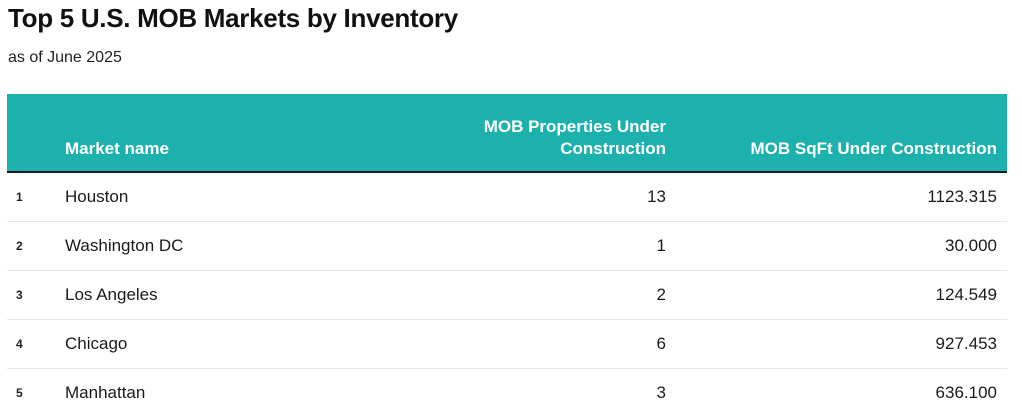 This screenshot has height=419, width=1022. Describe the element at coordinates (19, 393) in the screenshot. I see `rank-cell: 5` at that location.